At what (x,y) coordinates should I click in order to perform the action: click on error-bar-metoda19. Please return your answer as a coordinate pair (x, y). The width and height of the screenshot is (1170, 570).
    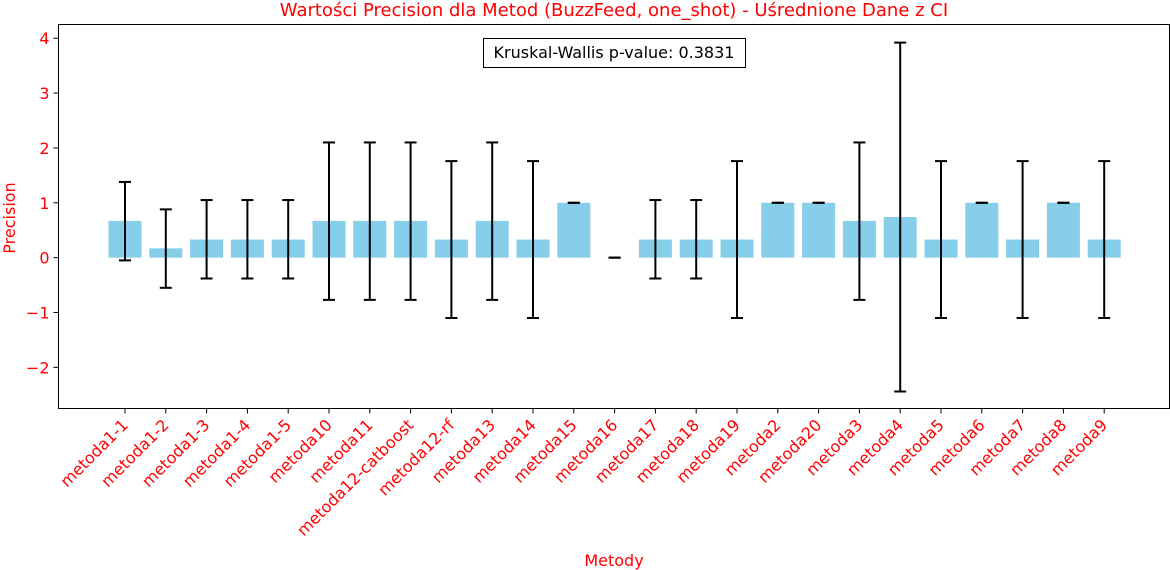
    Looking at the image, I should click on (737, 239).